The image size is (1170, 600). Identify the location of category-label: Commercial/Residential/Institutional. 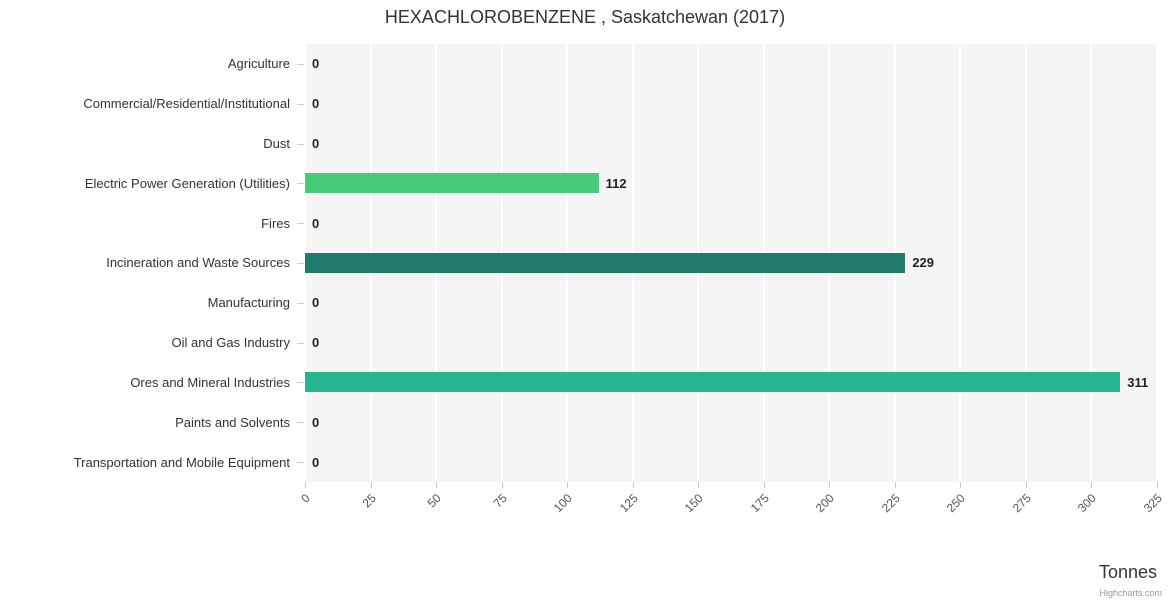
(186, 104).